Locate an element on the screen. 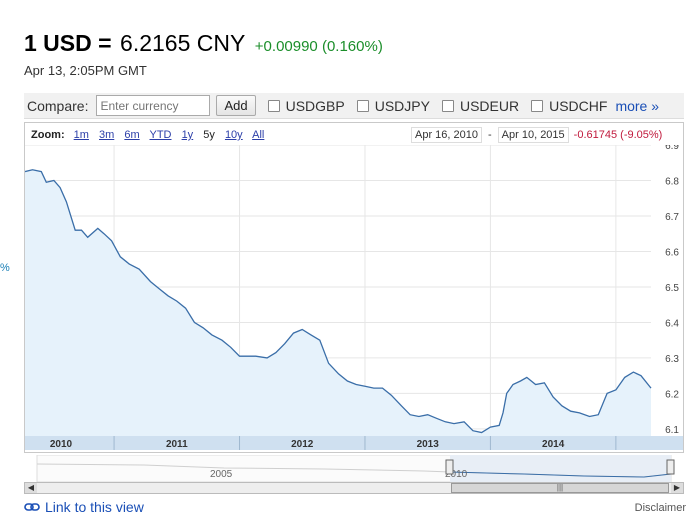 The height and width of the screenshot is (530, 695). scrollbar-thumb: ||| is located at coordinates (560, 488).